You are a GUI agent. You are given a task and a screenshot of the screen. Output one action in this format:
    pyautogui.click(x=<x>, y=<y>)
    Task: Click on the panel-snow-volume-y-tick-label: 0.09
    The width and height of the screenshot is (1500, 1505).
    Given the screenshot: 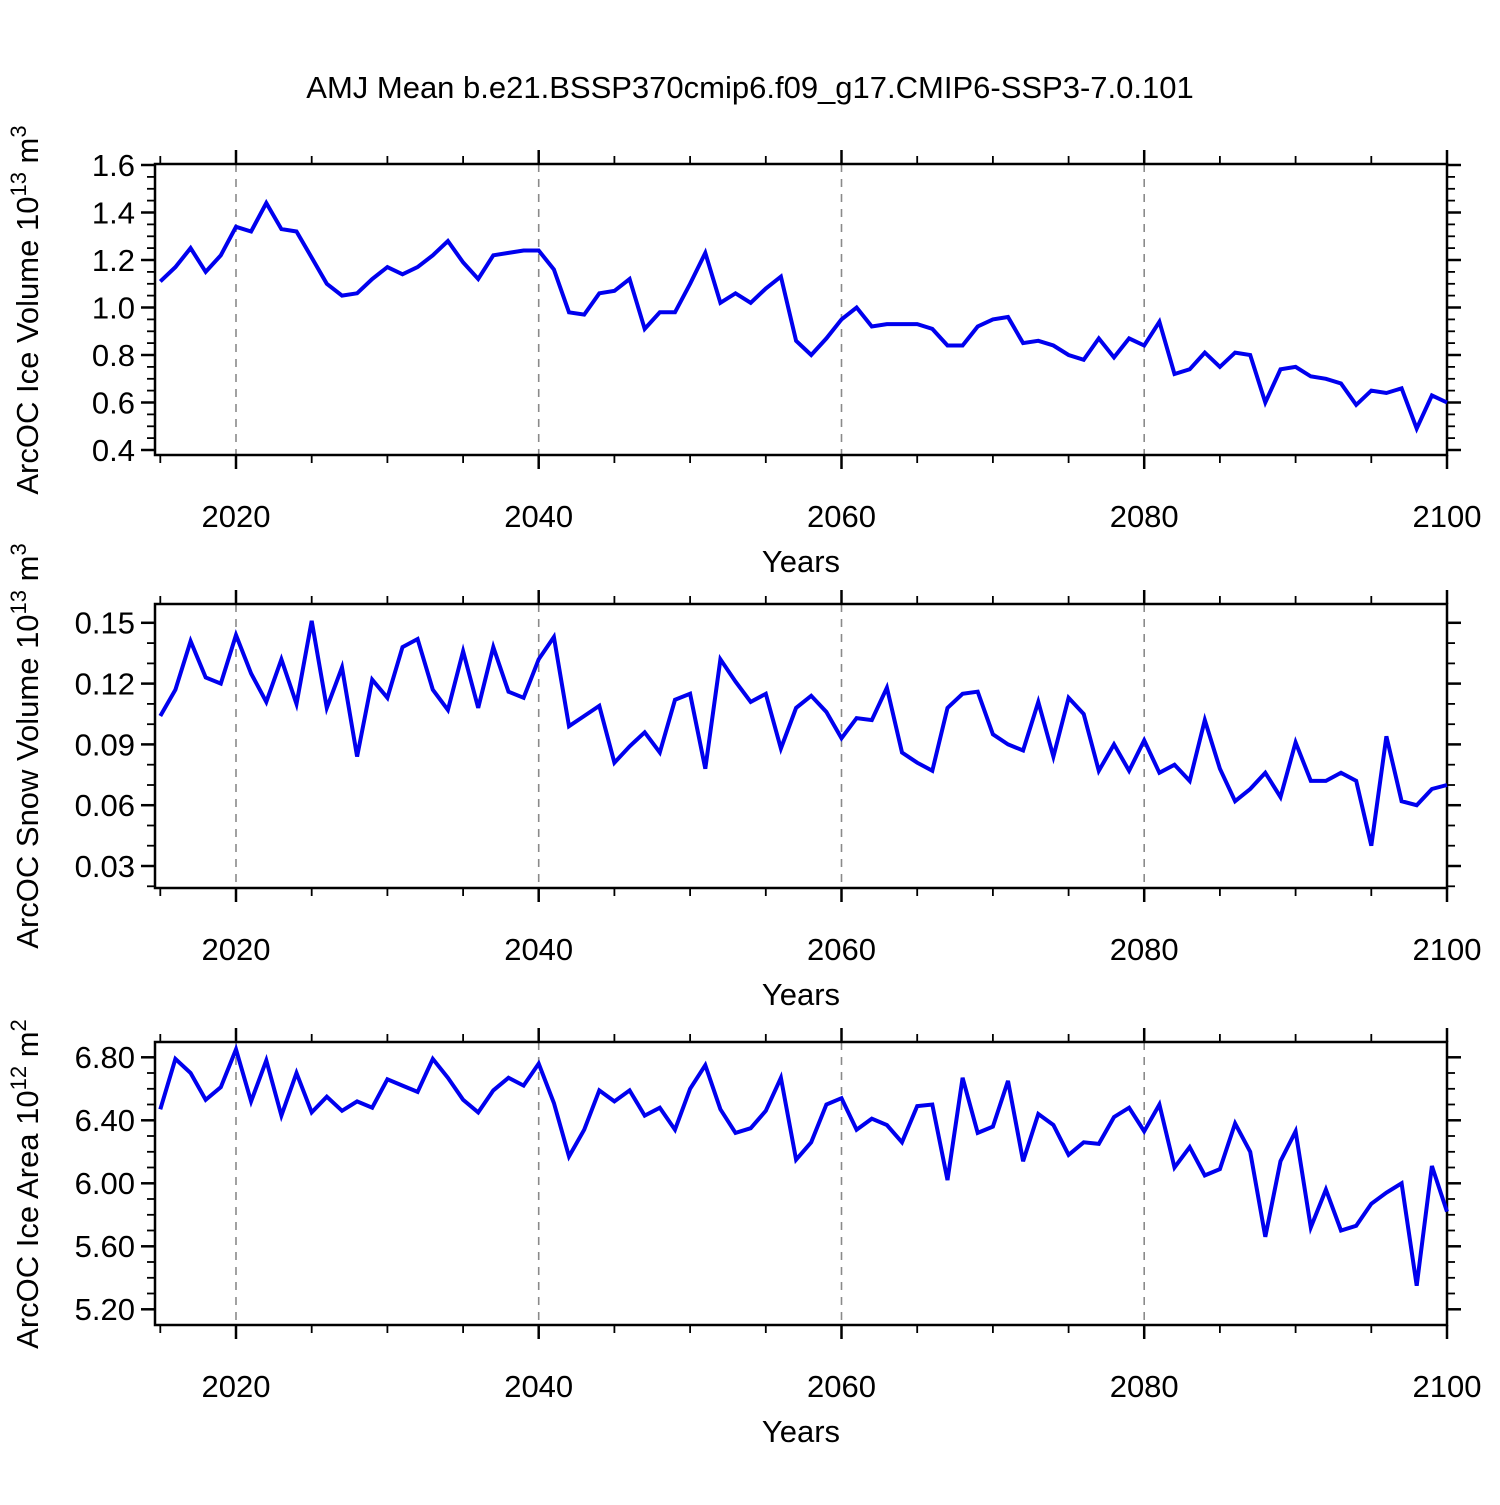 What is the action you would take?
    pyautogui.click(x=105, y=744)
    